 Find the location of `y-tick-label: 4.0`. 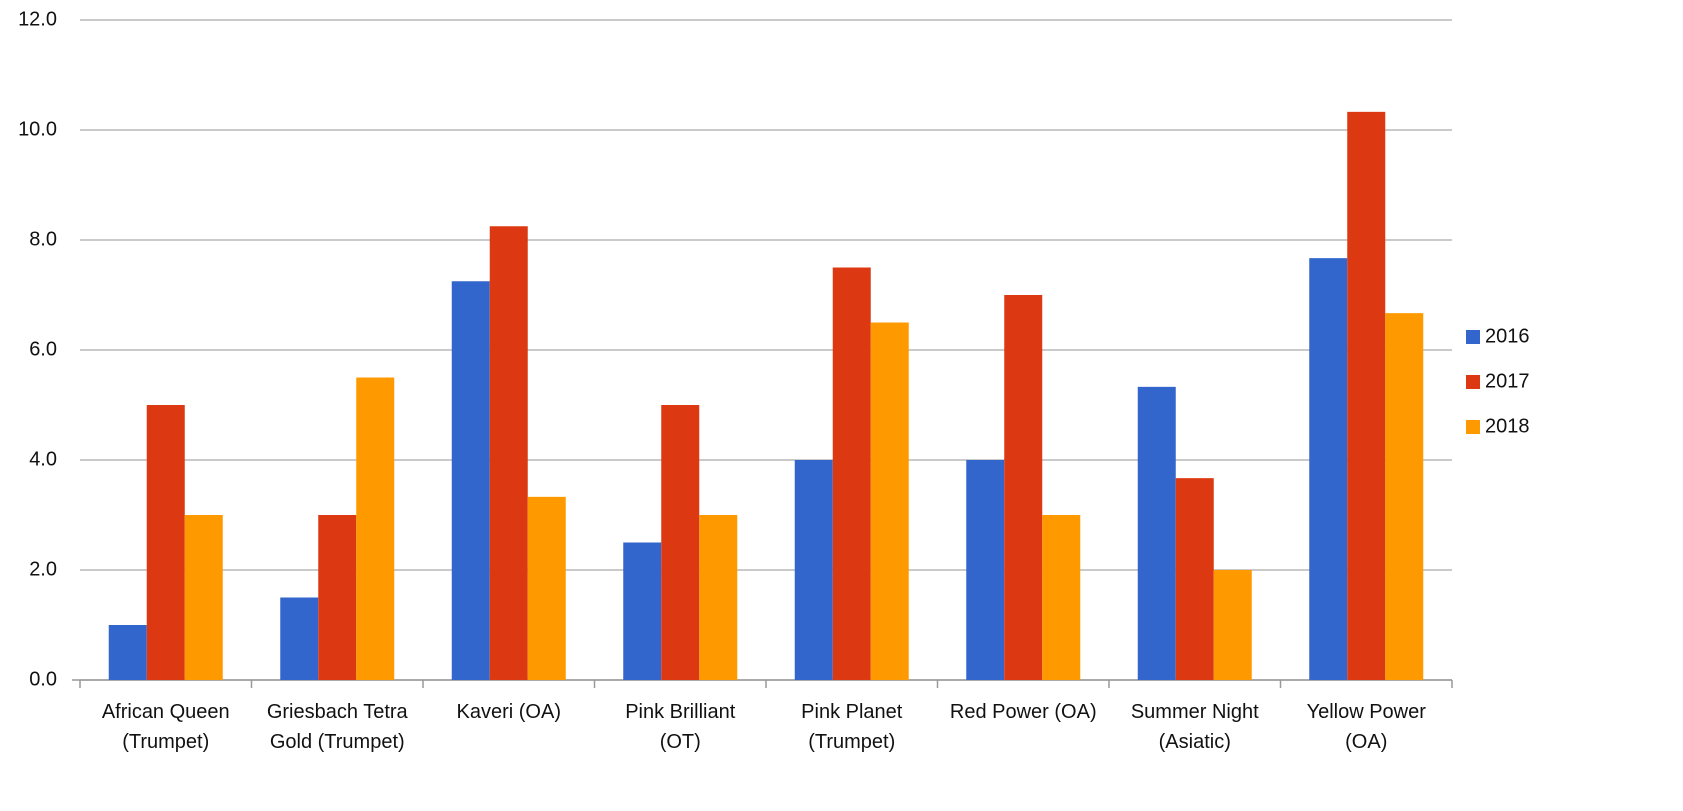

y-tick-label: 4.0 is located at coordinates (43, 459).